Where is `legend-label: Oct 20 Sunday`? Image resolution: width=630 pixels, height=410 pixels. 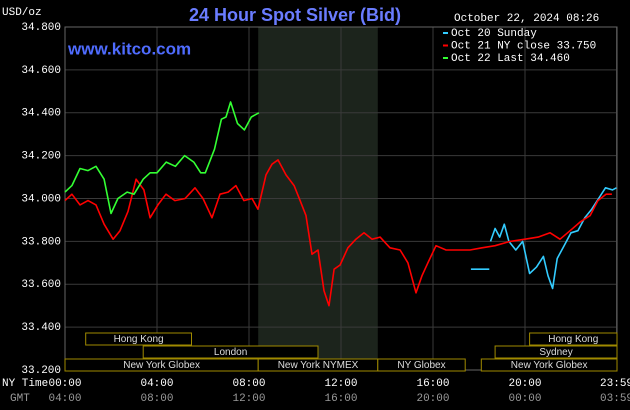 legend-label: Oct 20 Sunday is located at coordinates (494, 34).